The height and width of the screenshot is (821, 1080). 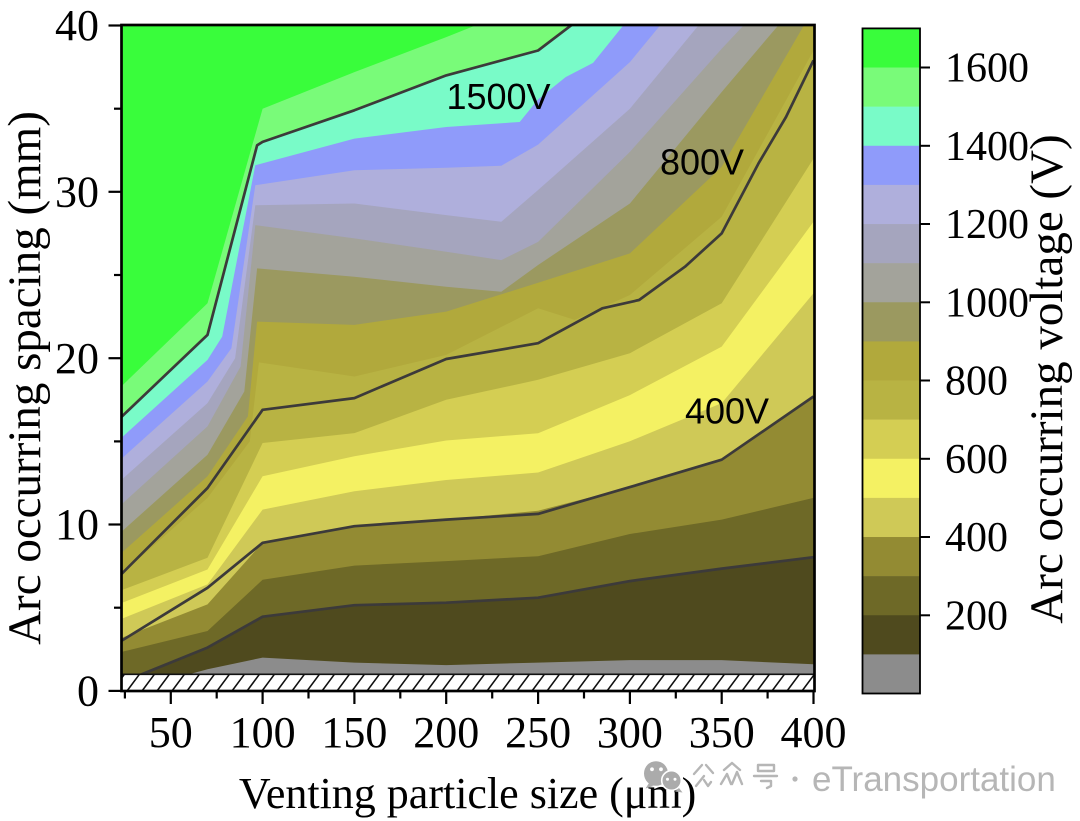 What do you see at coordinates (77, 358) in the screenshot?
I see `svg-text: 20` at bounding box center [77, 358].